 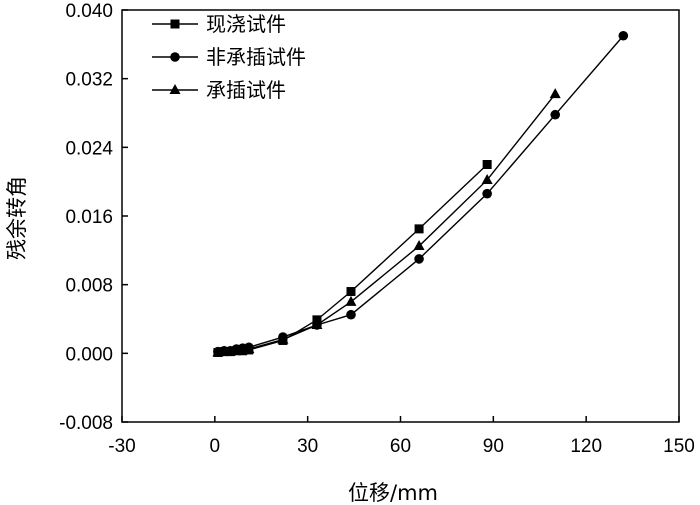 I want to click on series-line, so click(x=352, y=258).